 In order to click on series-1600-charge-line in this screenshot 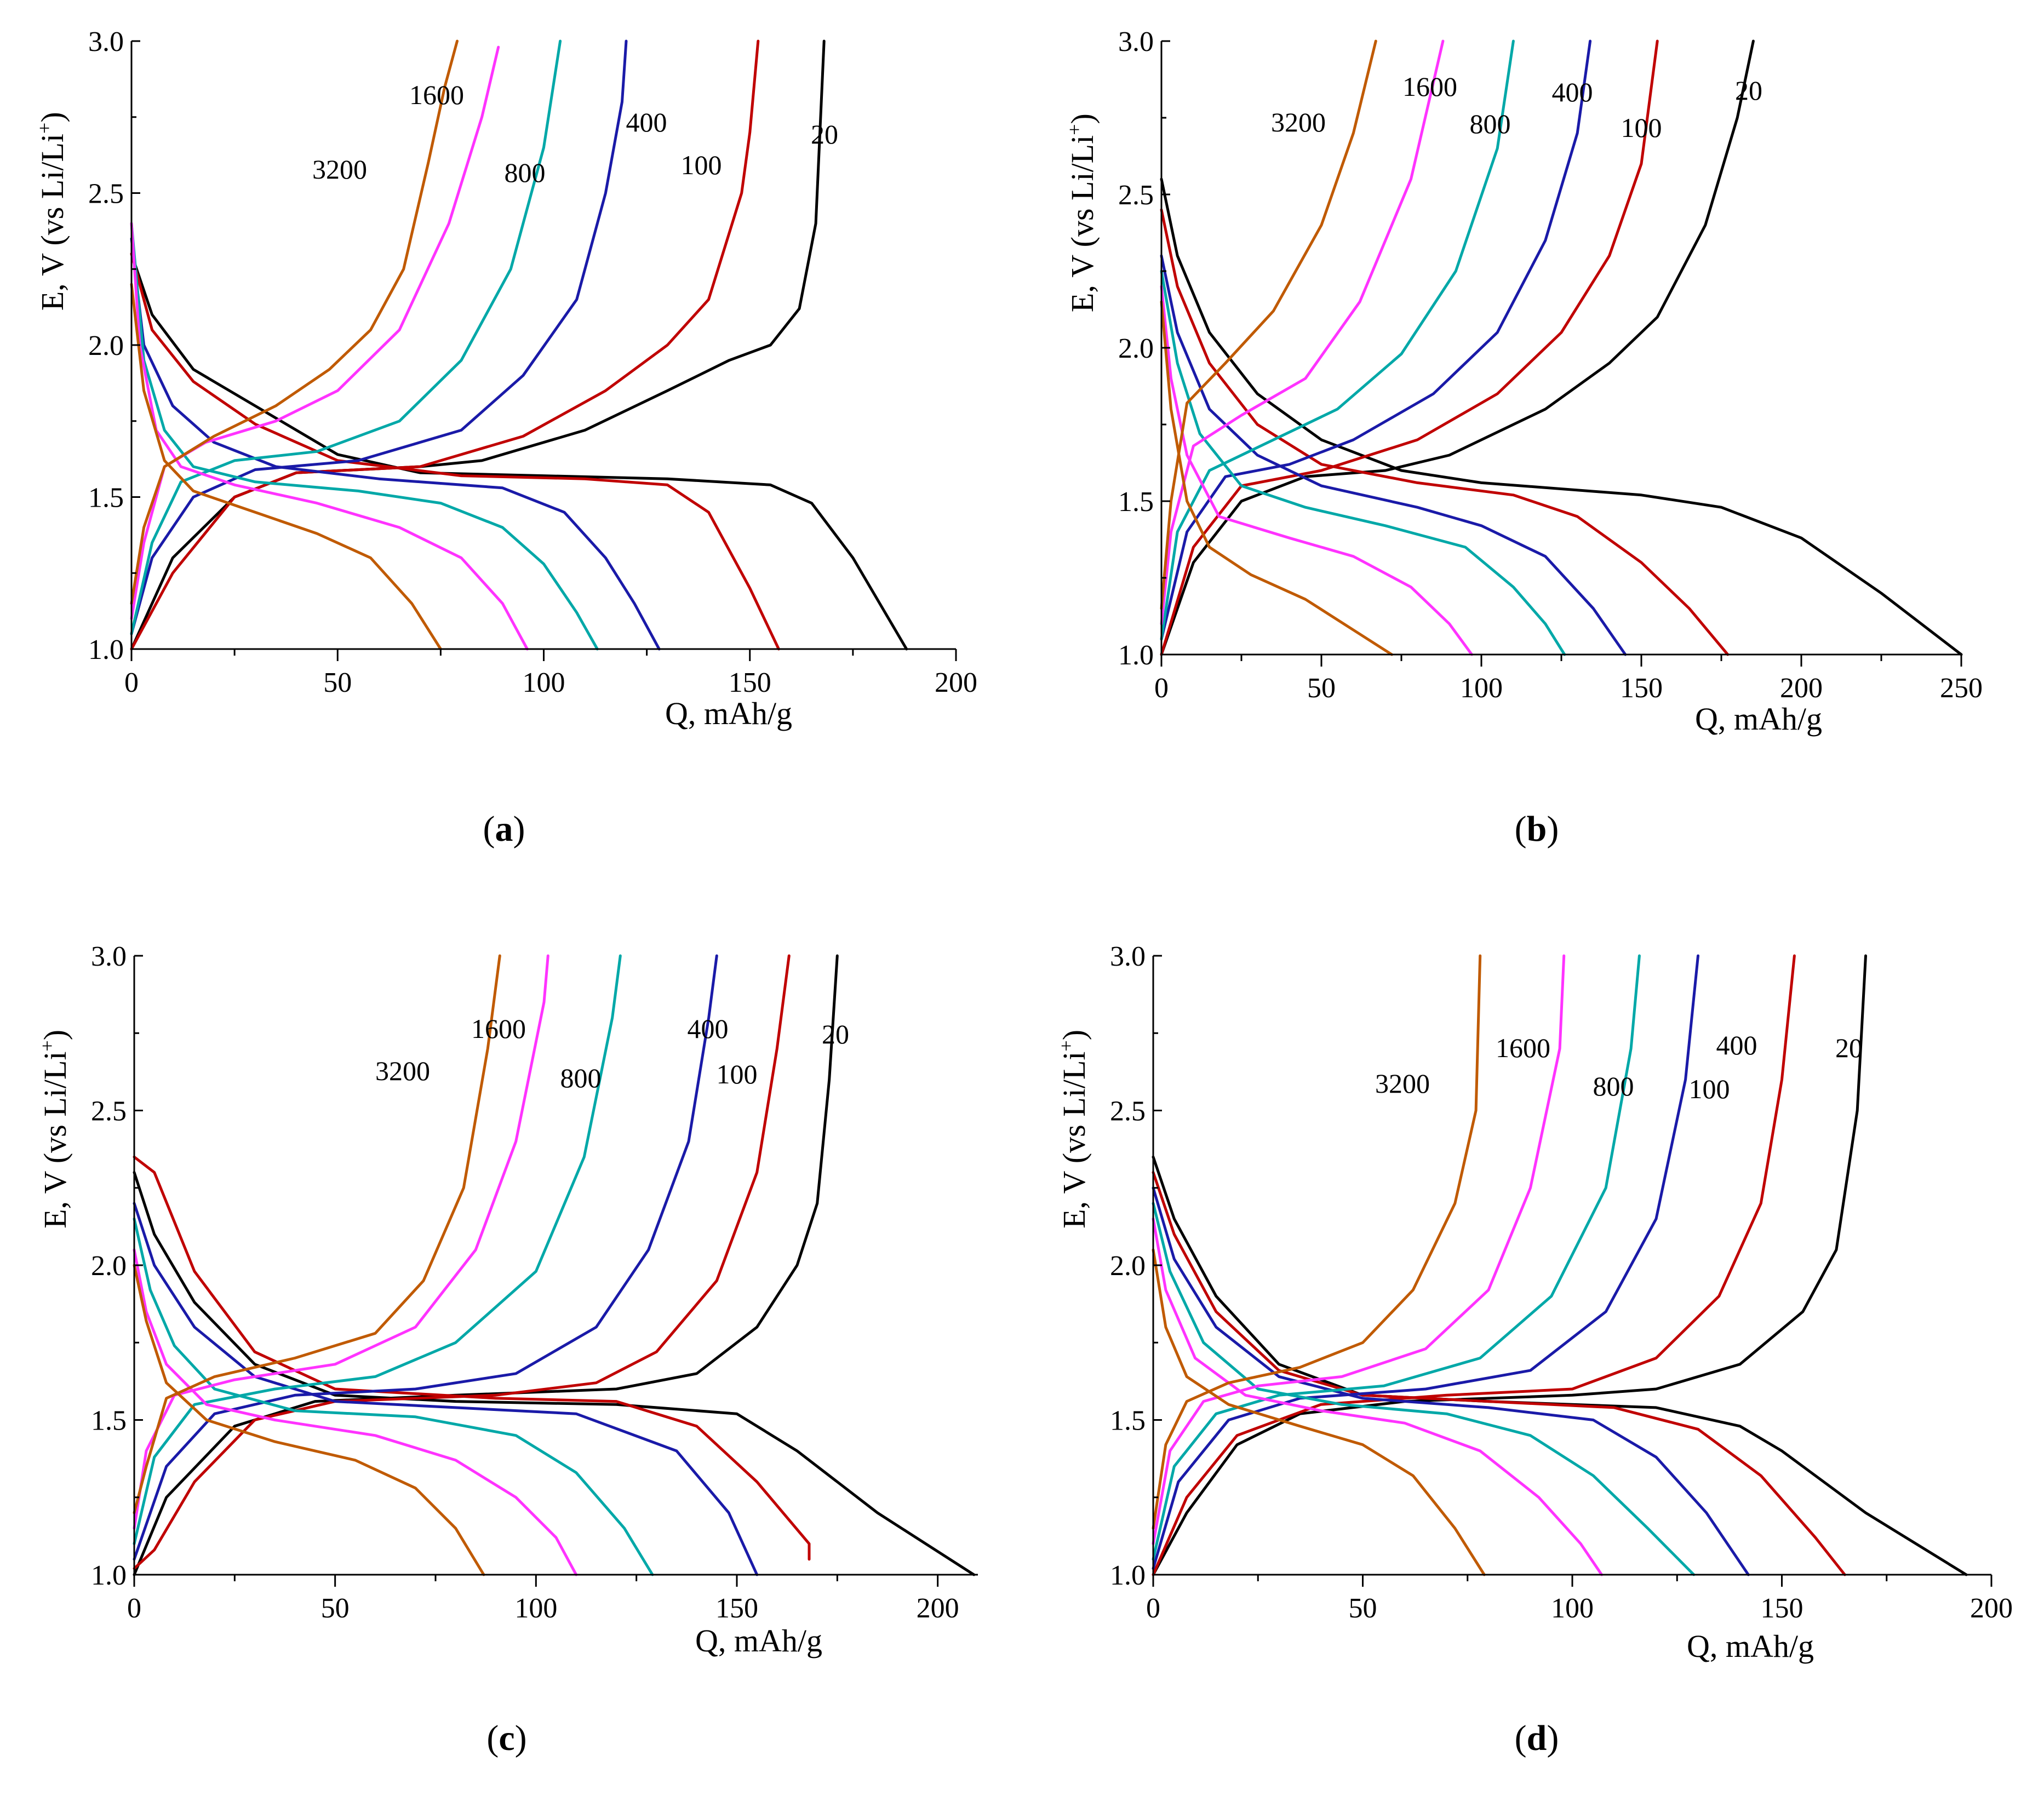, I will do `click(1359, 1249)`.